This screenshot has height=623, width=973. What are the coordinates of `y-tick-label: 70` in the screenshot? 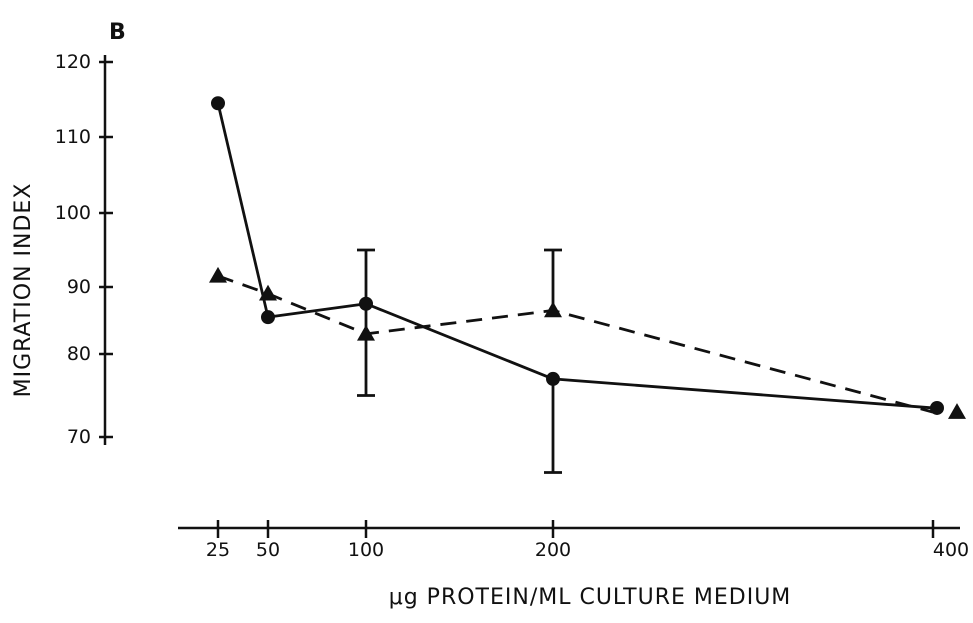 It's located at (79, 437).